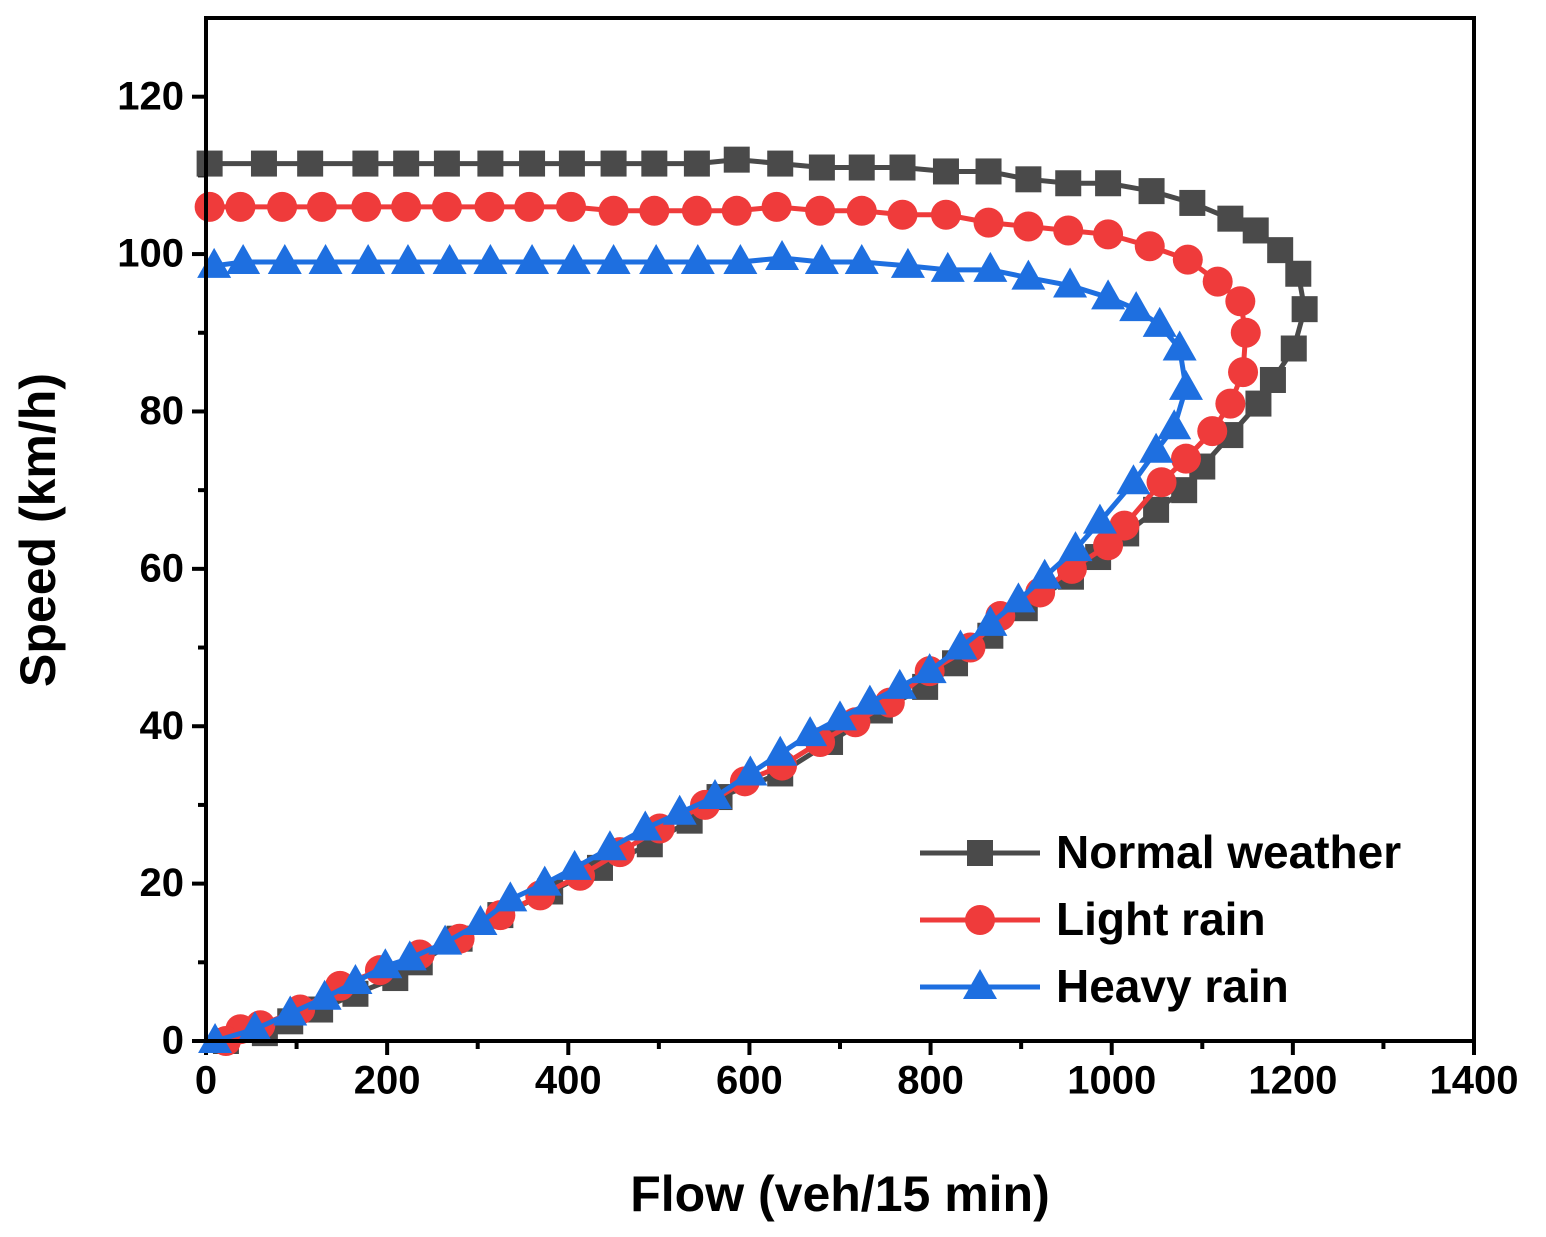  I want to click on y-tick-label: 120, so click(150, 96).